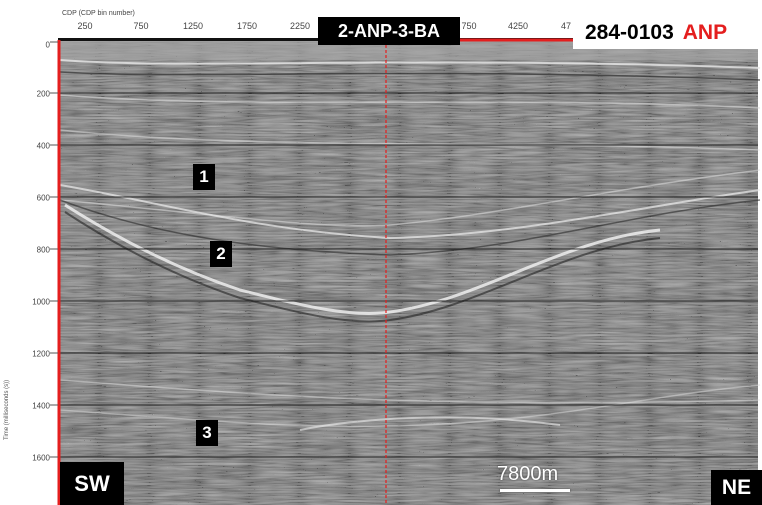 The height and width of the screenshot is (505, 762). I want to click on x-axis-label: CDP (CDP bin number), so click(98, 13).